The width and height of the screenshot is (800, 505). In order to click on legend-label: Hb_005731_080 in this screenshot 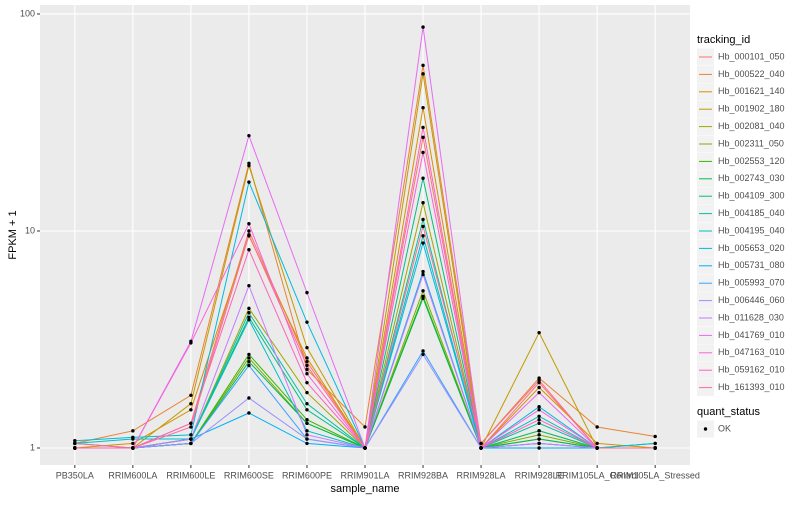, I will do `click(751, 265)`.